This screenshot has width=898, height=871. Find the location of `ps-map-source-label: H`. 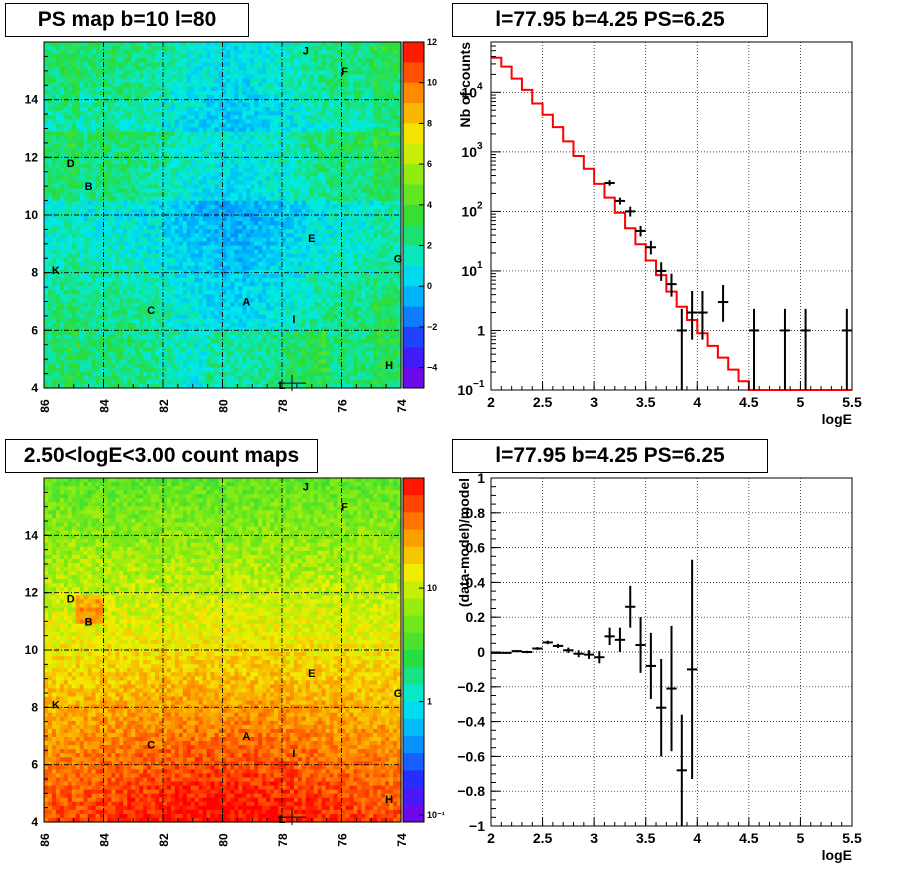

ps-map-source-label: H is located at coordinates (389, 366).